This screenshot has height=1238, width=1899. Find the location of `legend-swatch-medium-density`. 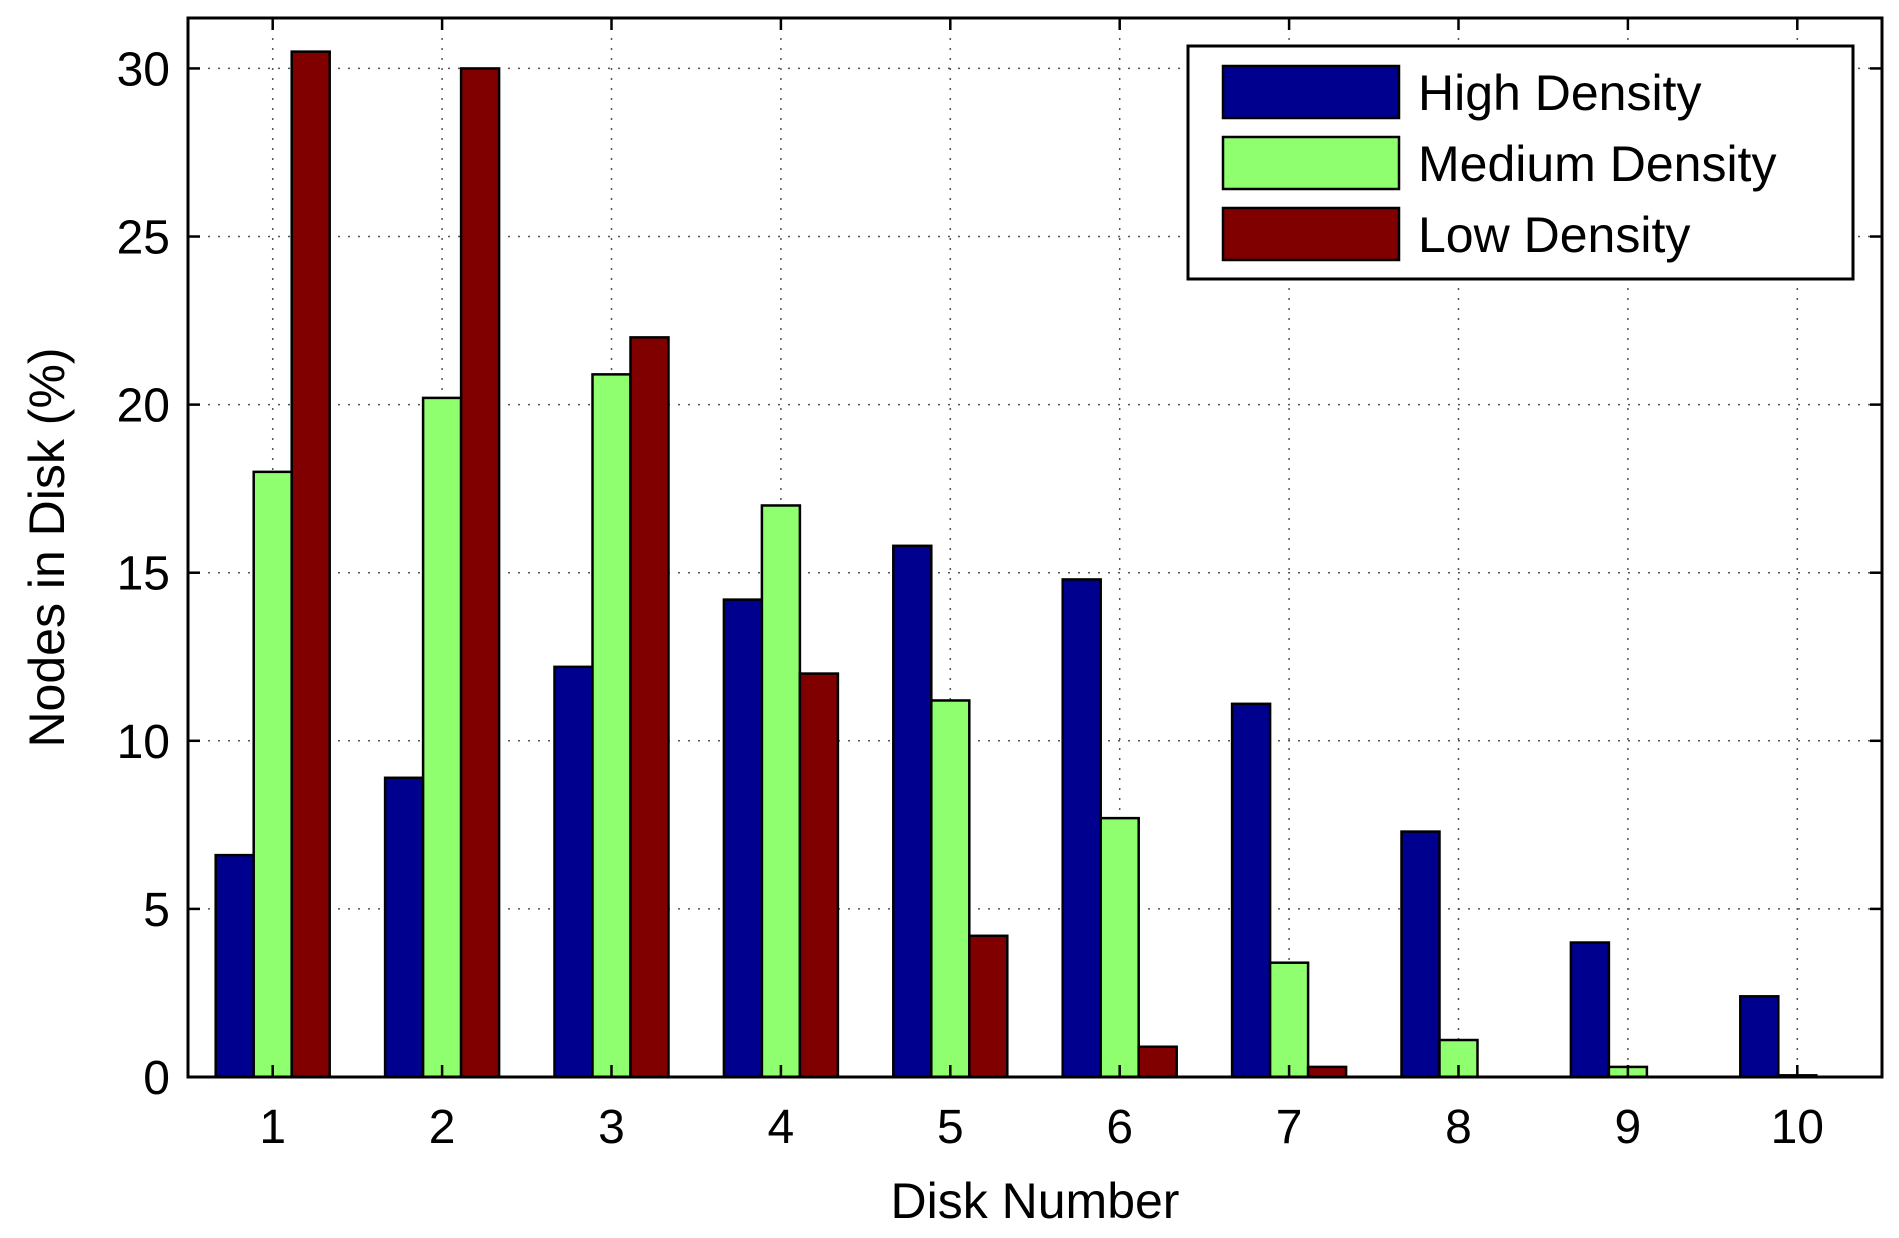

legend-swatch-medium-density is located at coordinates (1311, 163).